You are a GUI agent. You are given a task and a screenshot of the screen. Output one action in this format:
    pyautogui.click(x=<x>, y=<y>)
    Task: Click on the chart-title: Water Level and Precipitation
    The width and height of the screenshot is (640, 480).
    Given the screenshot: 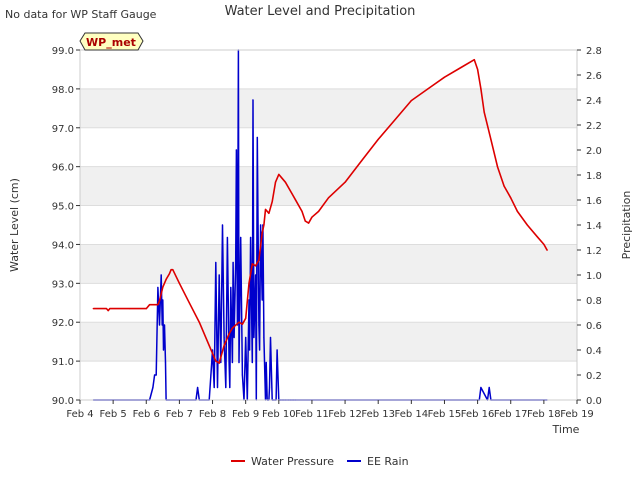 What is the action you would take?
    pyautogui.click(x=320, y=11)
    